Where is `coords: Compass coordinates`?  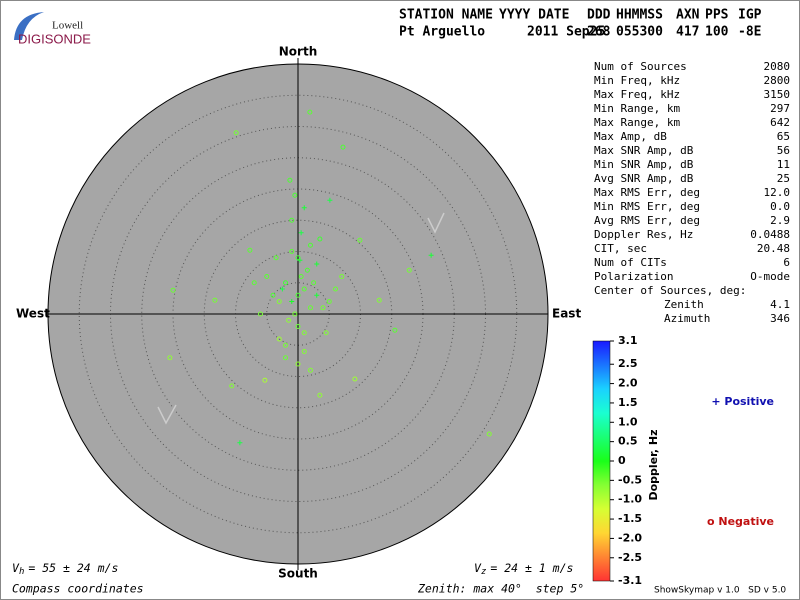 coords: Compass coordinates is located at coordinates (78, 589).